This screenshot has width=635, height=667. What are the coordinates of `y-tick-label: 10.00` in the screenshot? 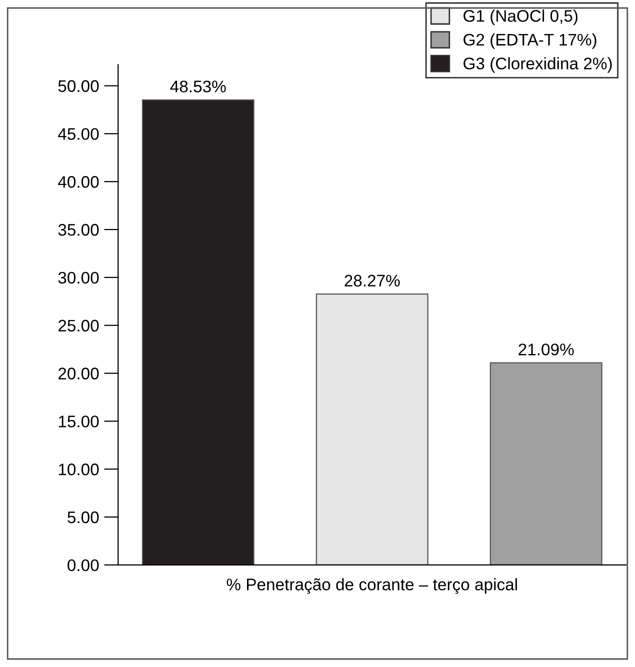 It's located at (78, 470).